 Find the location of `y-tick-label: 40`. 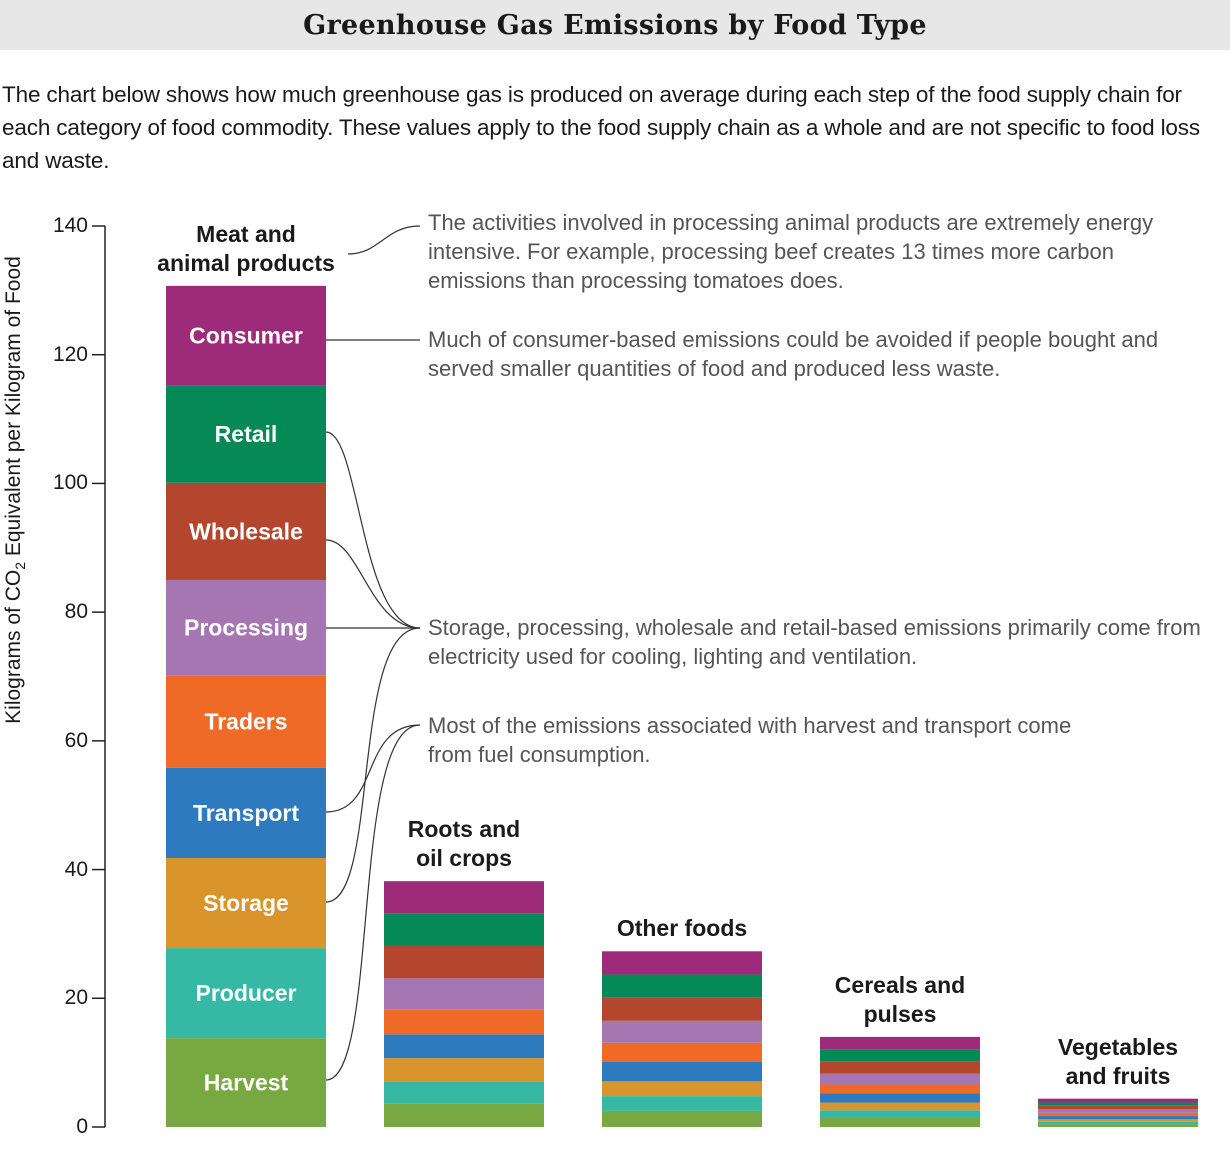

y-tick-label: 40 is located at coordinates (76, 869).